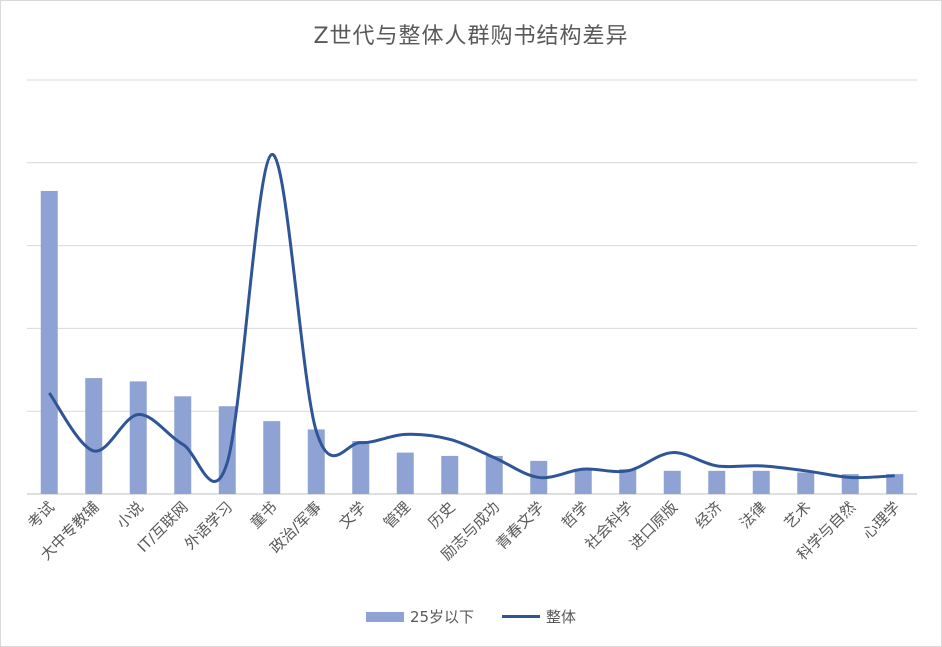 The height and width of the screenshot is (647, 942). What do you see at coordinates (753, 515) in the screenshot?
I see `category-label: 法律` at bounding box center [753, 515].